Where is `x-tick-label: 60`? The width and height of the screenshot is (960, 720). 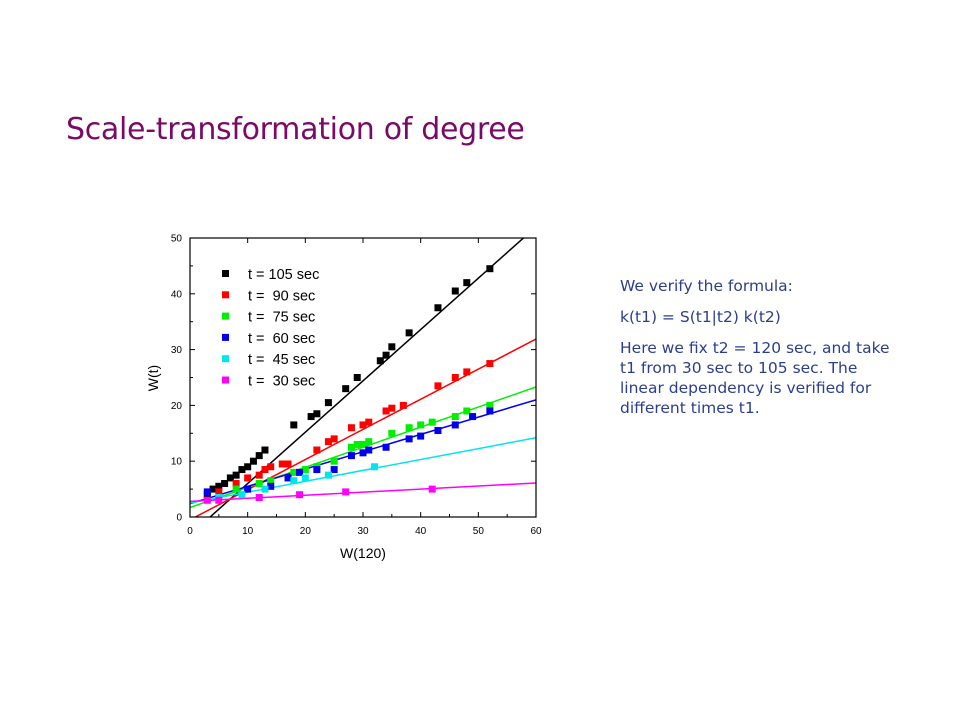
x-tick-label: 60 is located at coordinates (536, 531).